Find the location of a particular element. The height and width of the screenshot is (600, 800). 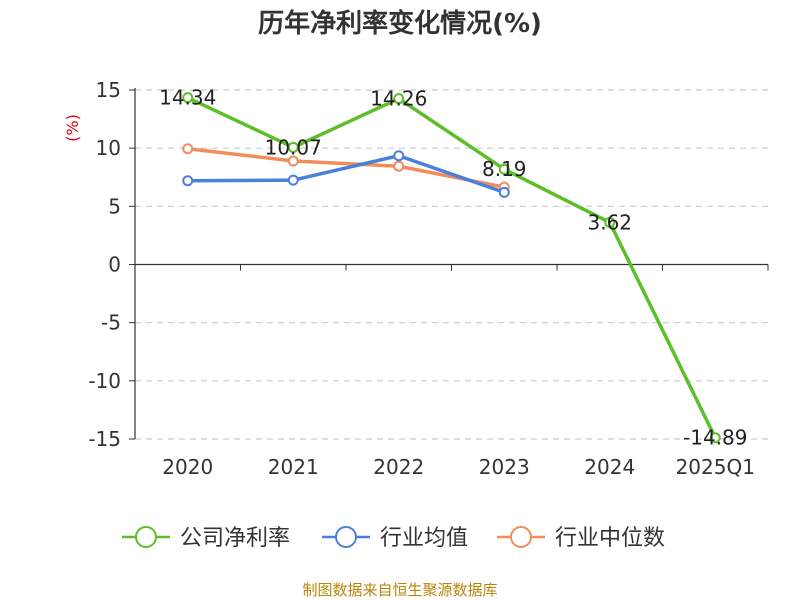

legend-item-1: 行业均值 is located at coordinates (395, 538).